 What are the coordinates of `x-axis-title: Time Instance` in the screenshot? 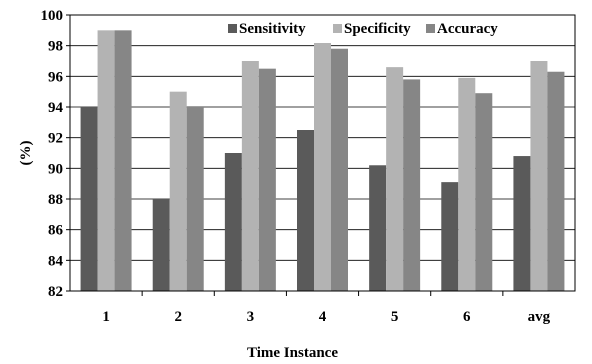 It's located at (292, 353).